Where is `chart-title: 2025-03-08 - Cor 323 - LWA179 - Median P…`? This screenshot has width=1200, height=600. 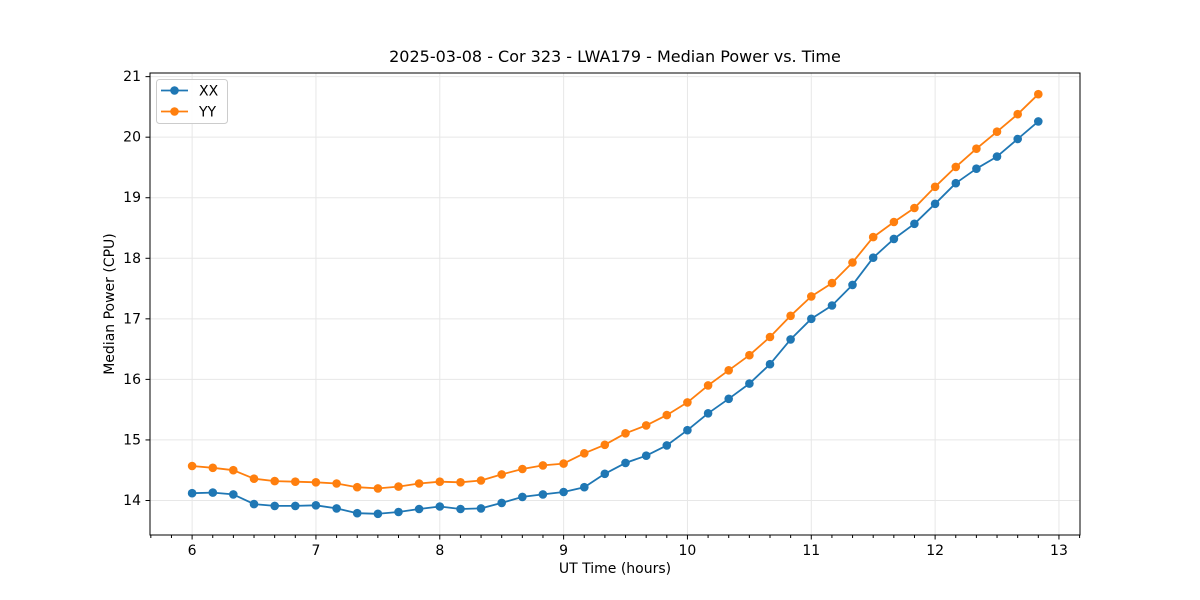
chart-title: 2025-03-08 - Cor 323 - LWA179 - Median P… is located at coordinates (615, 56).